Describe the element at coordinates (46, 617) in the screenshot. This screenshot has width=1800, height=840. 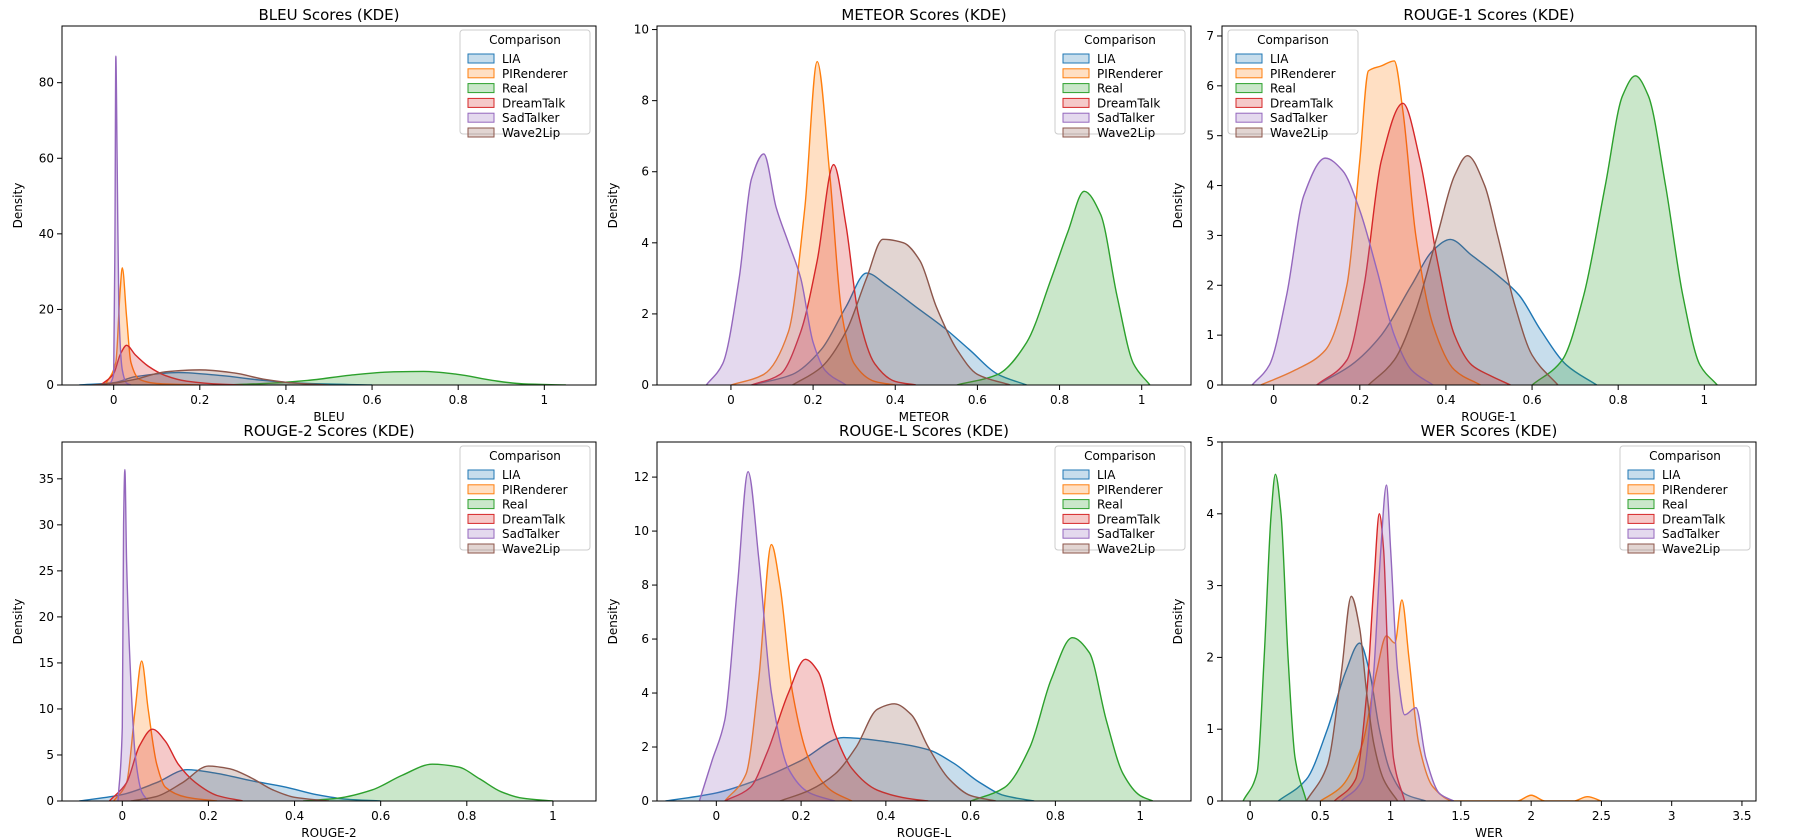
I see `y-tick-label: 20` at that location.